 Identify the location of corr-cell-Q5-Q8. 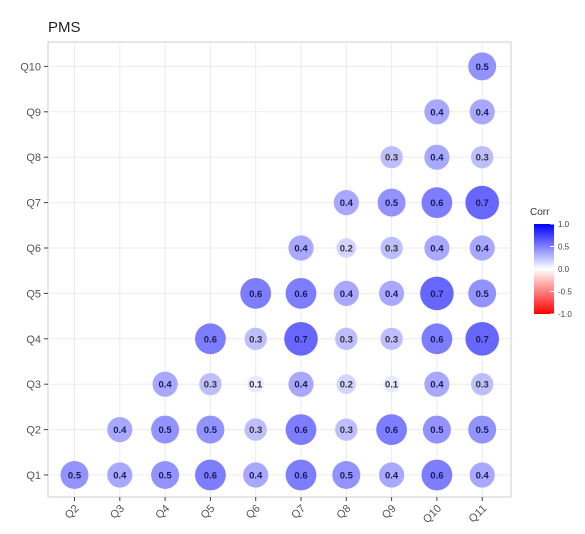
(346, 293).